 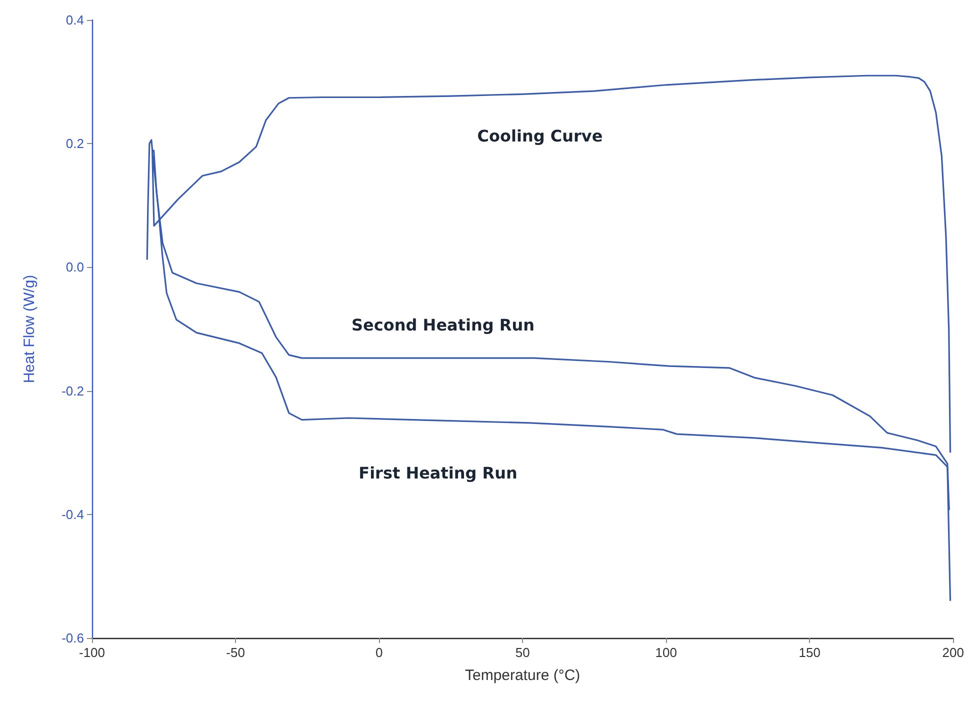 What do you see at coordinates (540, 136) in the screenshot?
I see `series-label: Cooling Curve` at bounding box center [540, 136].